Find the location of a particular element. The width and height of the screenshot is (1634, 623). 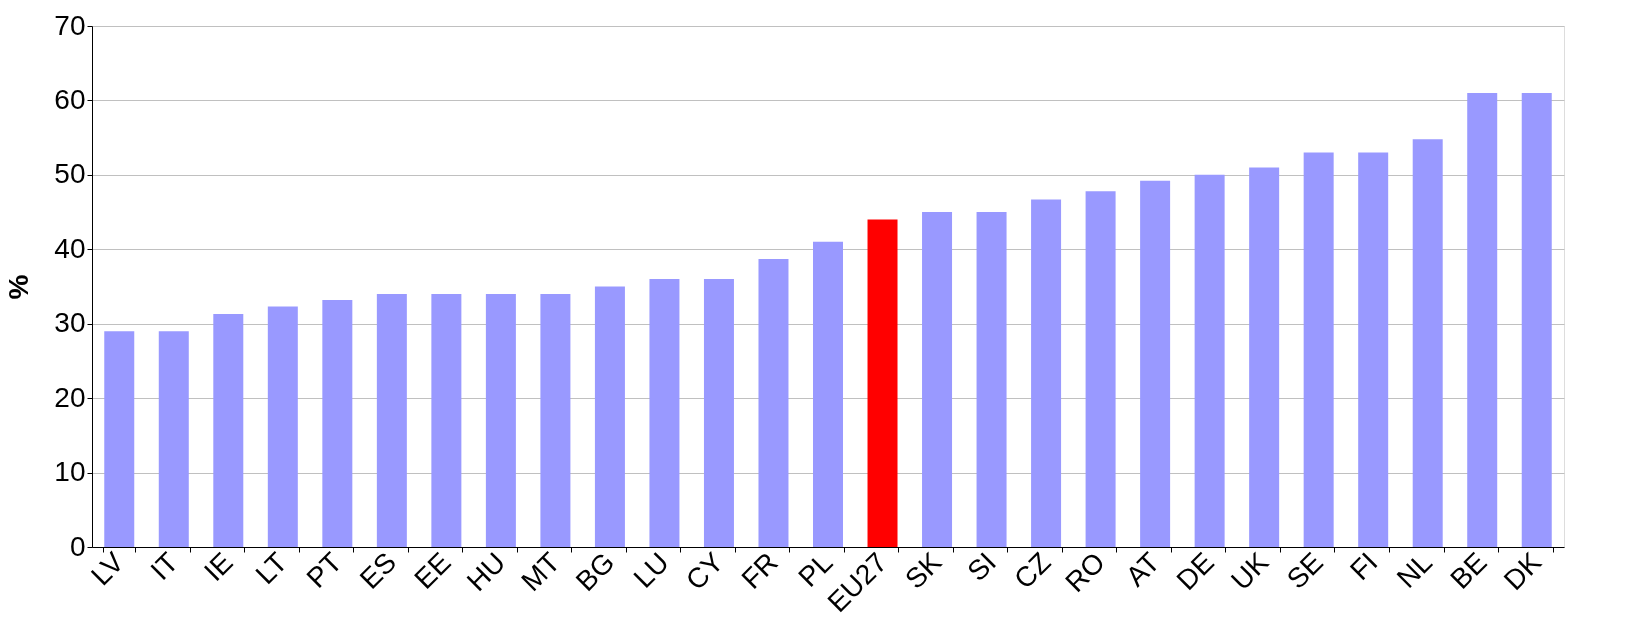

y-axis-title: % is located at coordinates (19, 287).